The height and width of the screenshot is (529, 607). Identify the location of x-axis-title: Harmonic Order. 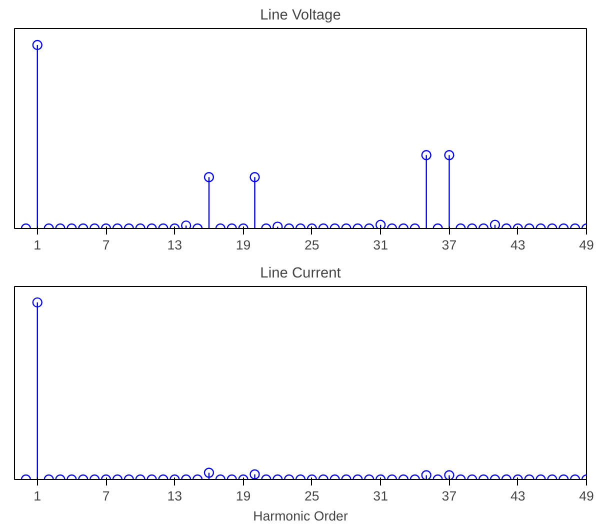
(300, 516).